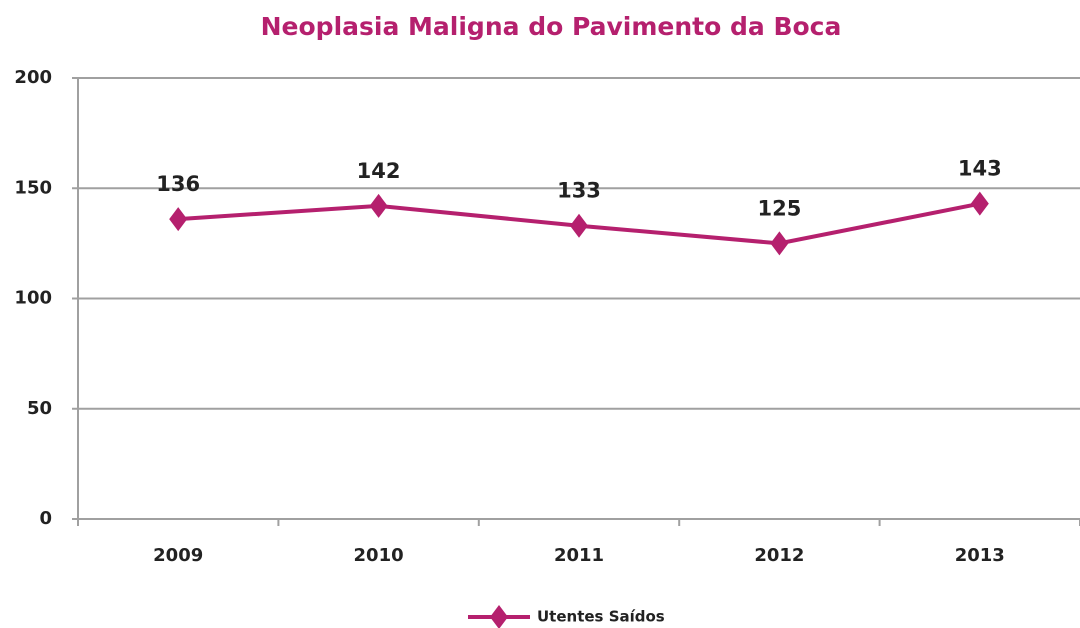 The image size is (1080, 628). What do you see at coordinates (379, 171) in the screenshot?
I see `data-label: 142` at bounding box center [379, 171].